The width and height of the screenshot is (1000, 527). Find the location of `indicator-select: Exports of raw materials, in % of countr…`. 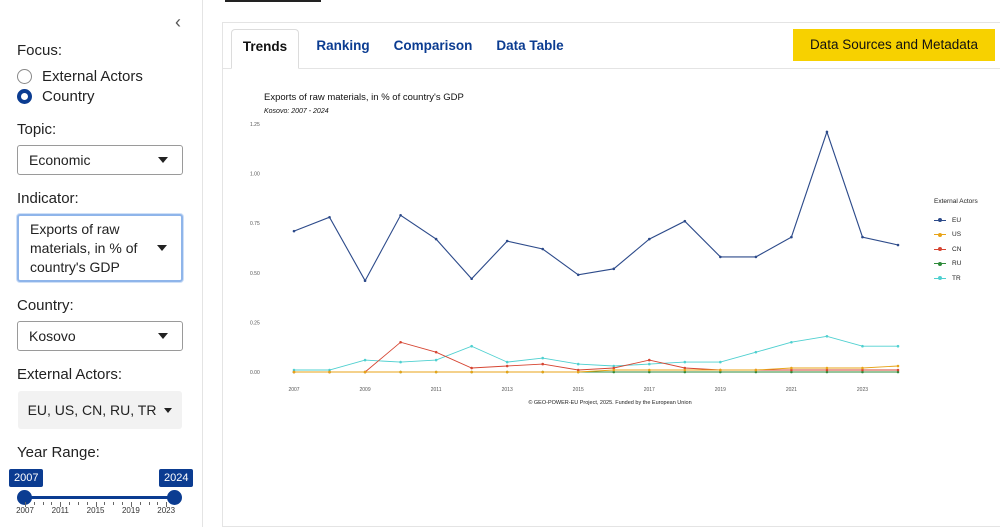

indicator-select: Exports of raw materials, in % of countr… is located at coordinates (100, 248).